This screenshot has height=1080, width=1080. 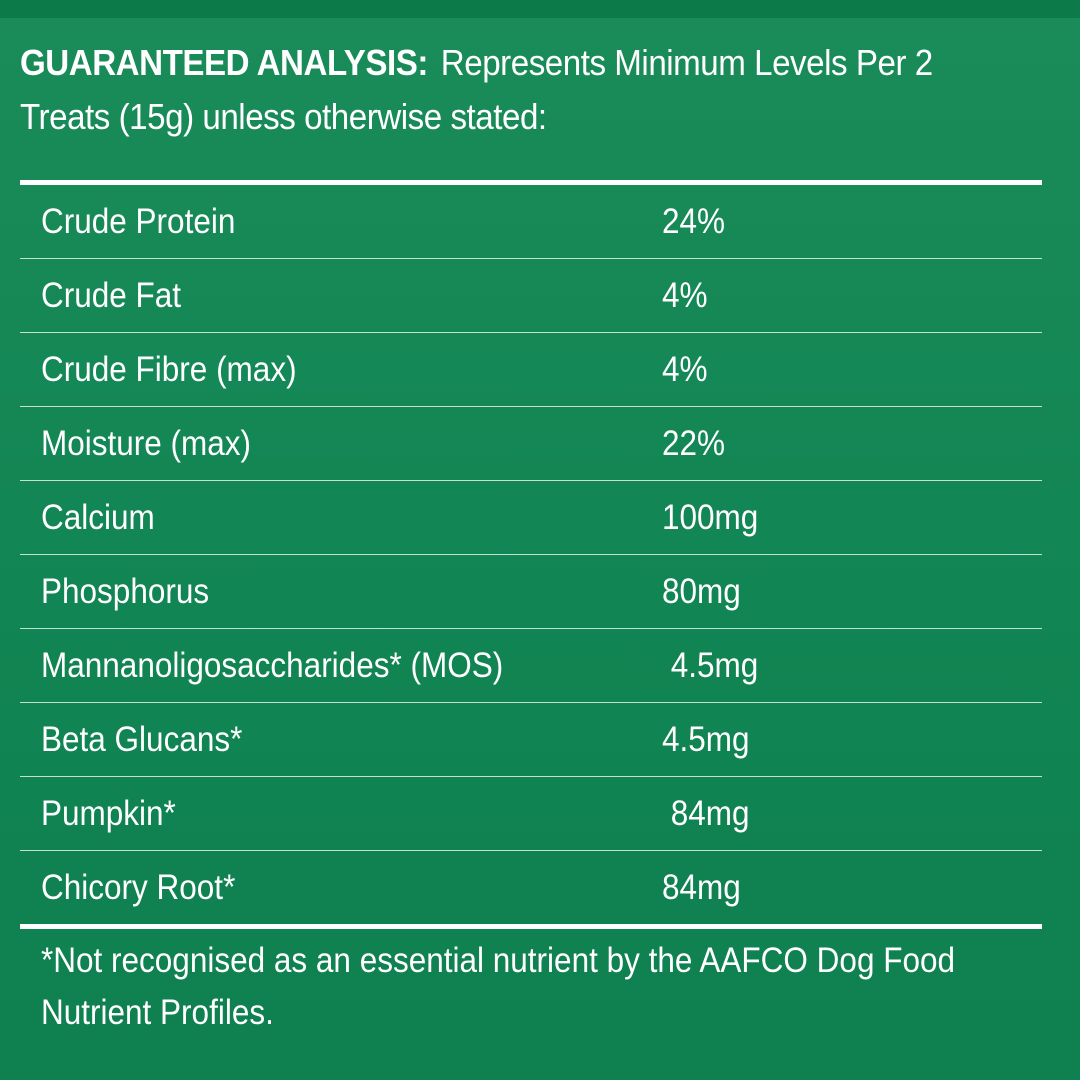 I want to click on nutrient-label: Crude Fat, so click(x=111, y=295).